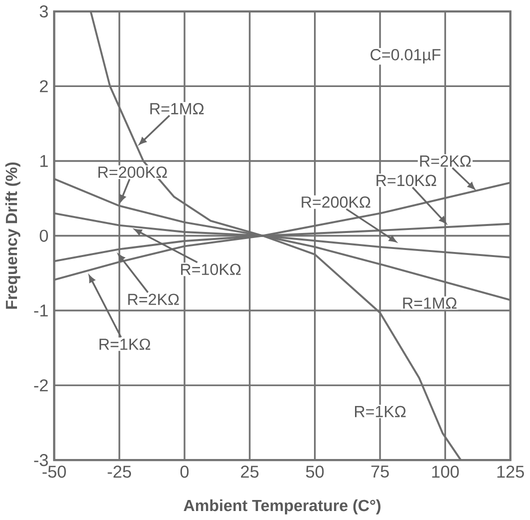 This screenshot has width=530, height=520. Describe the element at coordinates (41, 385) in the screenshot. I see `y-tick-label: -2` at that location.